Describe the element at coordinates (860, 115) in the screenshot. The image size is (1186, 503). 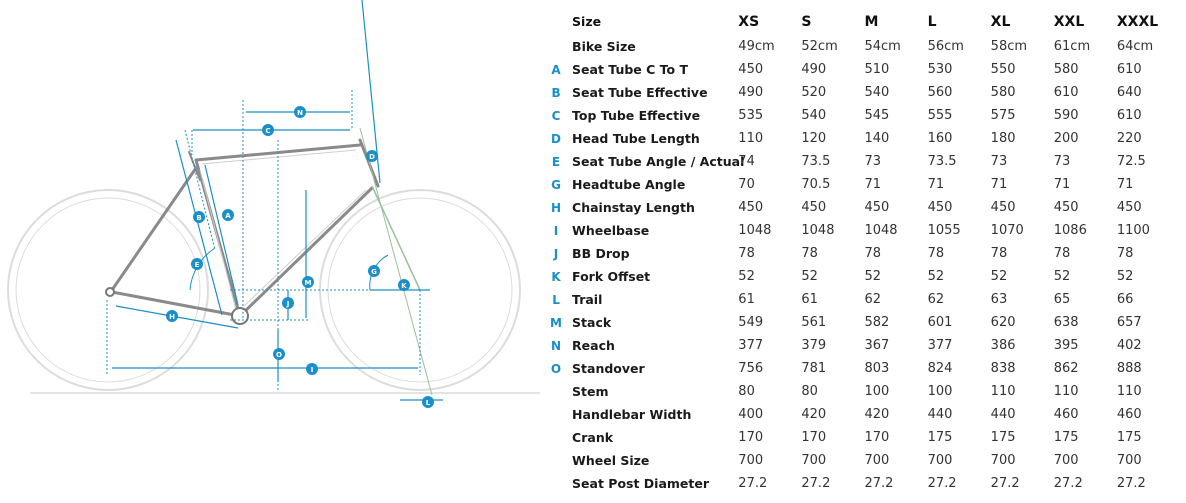
I see `table-row: C Top Tube Effective 535 540 545 555 575 590 610` at that location.